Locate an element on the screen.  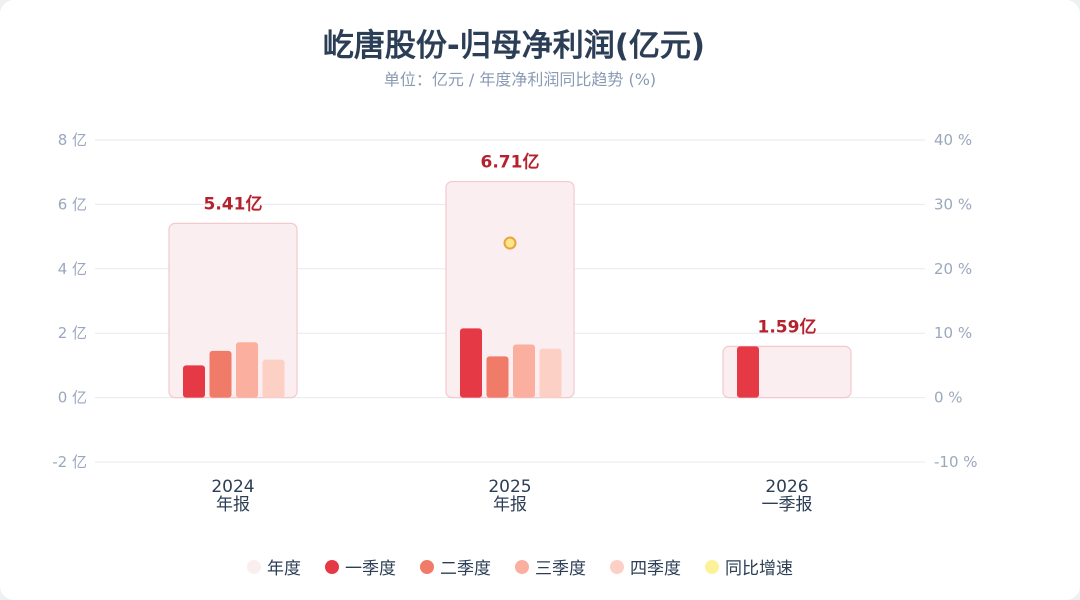
chart-subtitle: 单位：亿元 / 年度净利润同比趋势 (%) is located at coordinates (520, 79).